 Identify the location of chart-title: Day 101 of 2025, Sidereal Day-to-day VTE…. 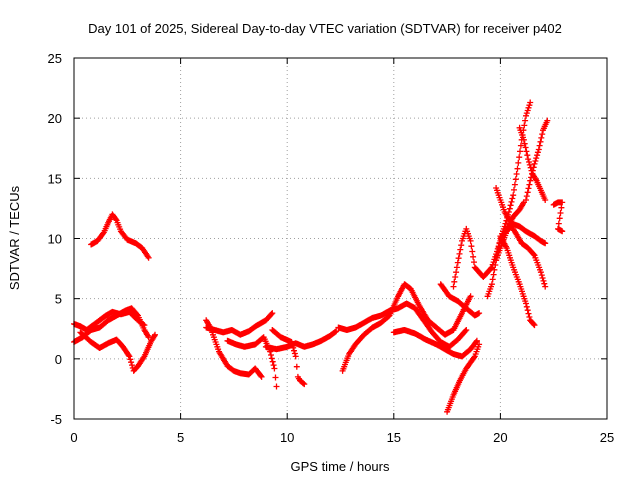
(325, 28).